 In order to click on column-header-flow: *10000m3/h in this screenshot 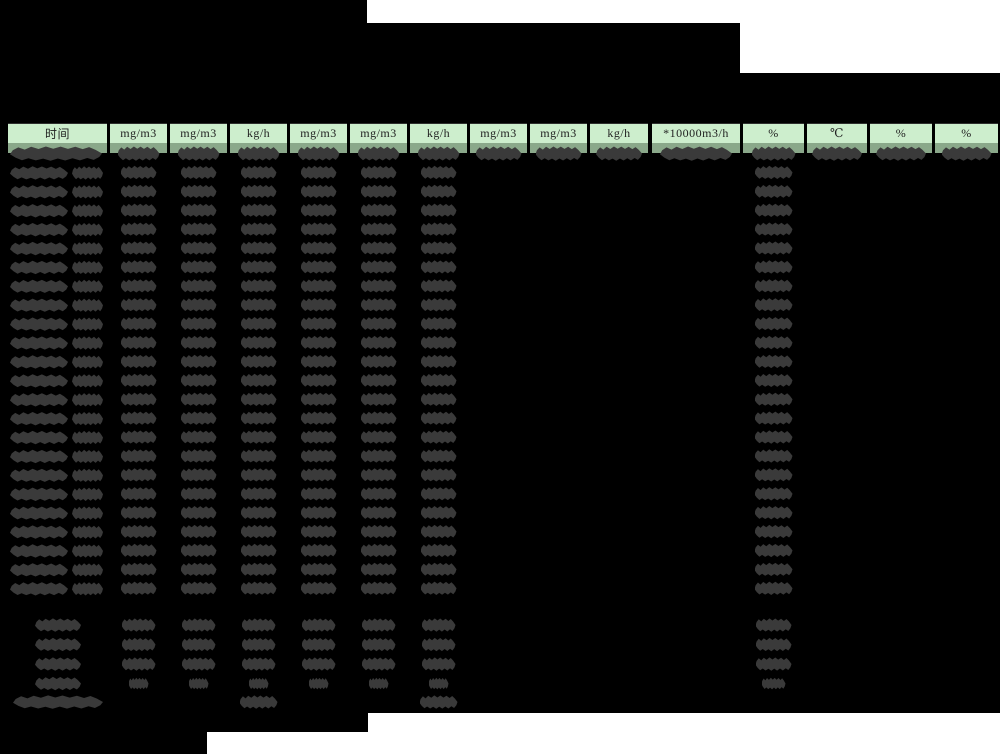, I will do `click(696, 133)`.